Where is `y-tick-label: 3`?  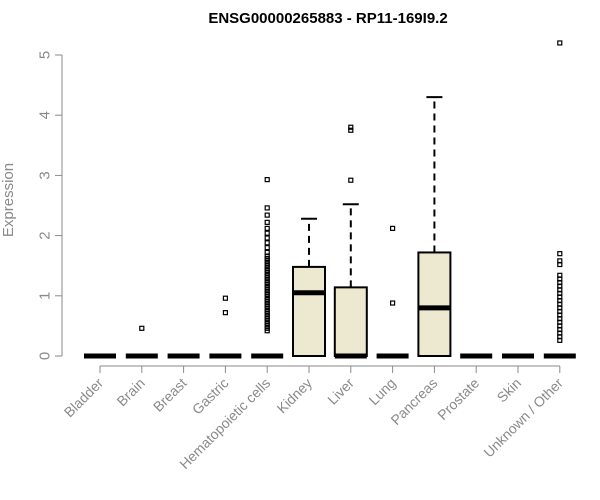 y-tick-label: 3 is located at coordinates (45, 175).